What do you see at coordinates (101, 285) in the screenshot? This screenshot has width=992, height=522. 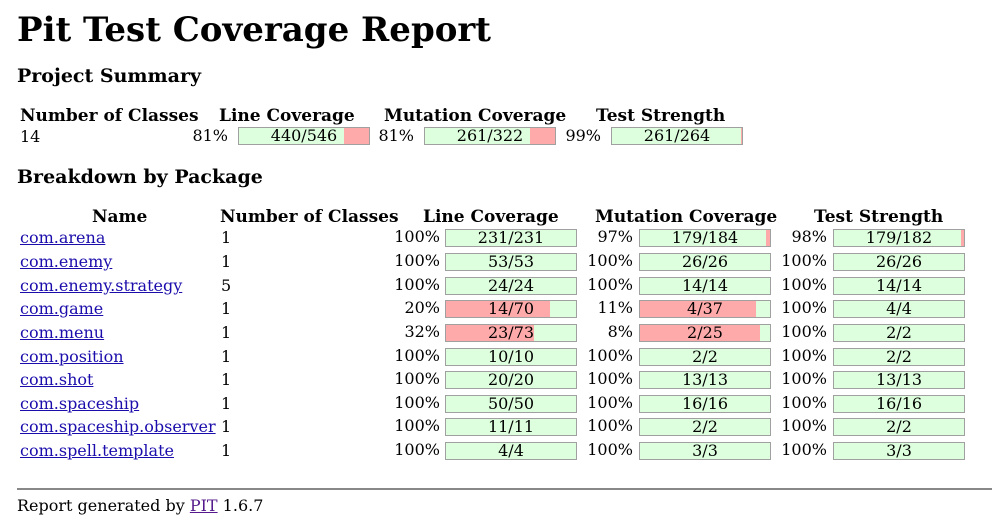 I see `package-link: com.enemy.strategy` at bounding box center [101, 285].